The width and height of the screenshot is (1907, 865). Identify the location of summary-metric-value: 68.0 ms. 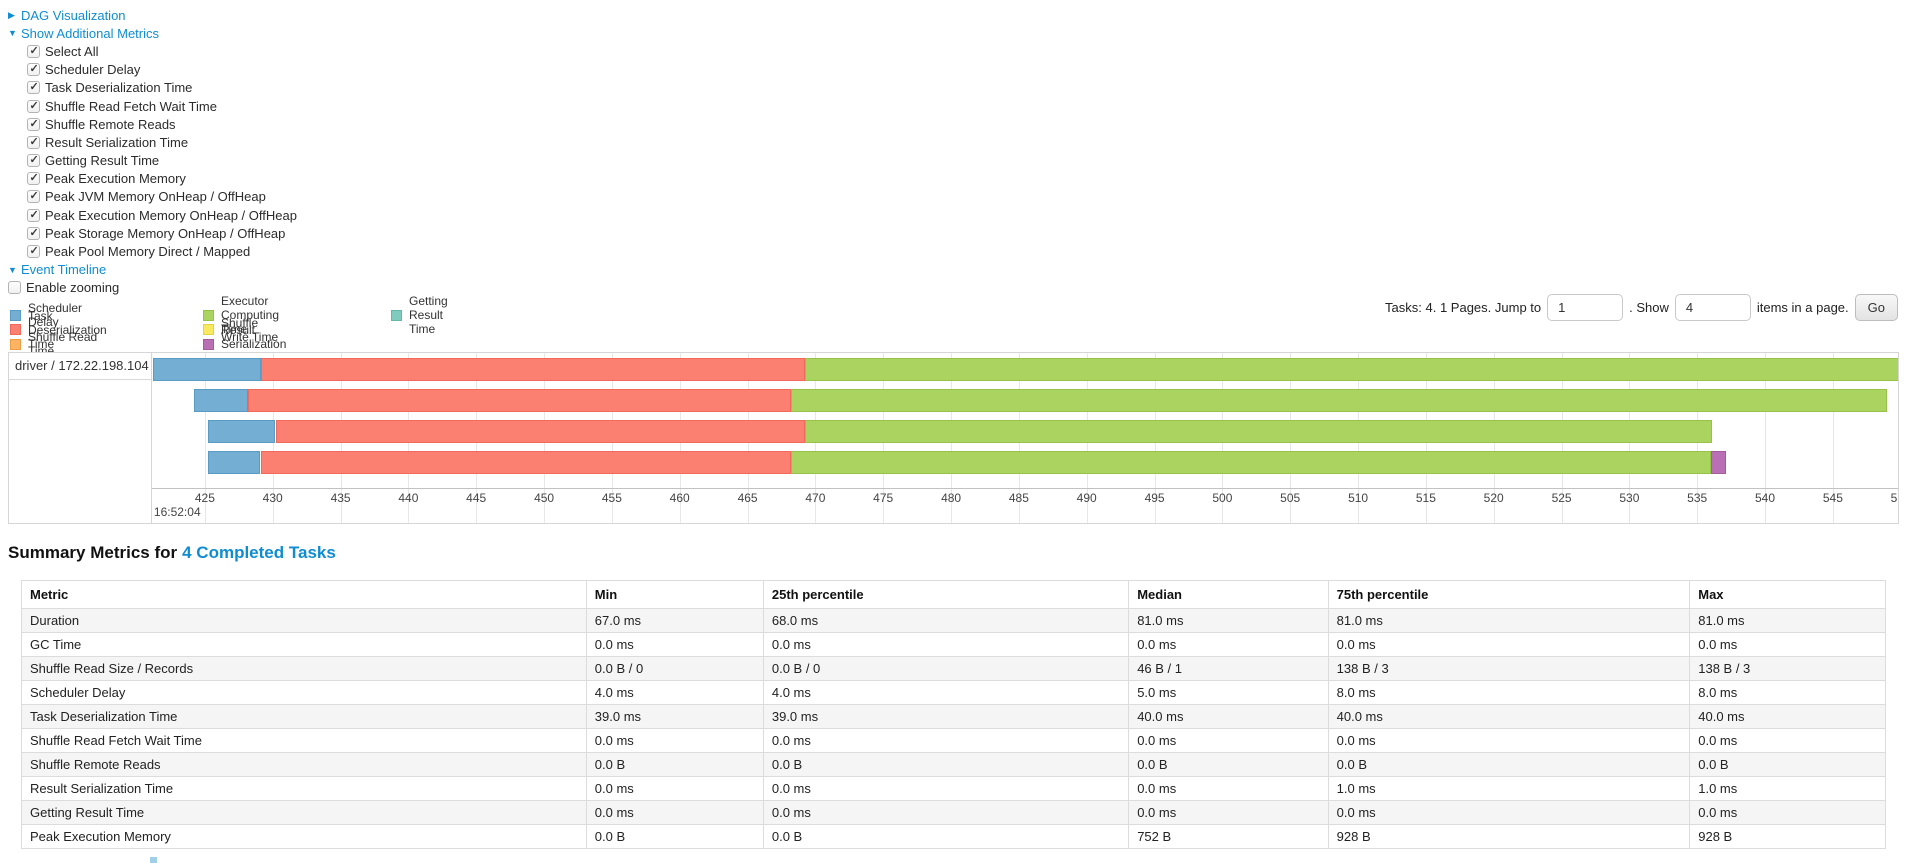
(946, 620).